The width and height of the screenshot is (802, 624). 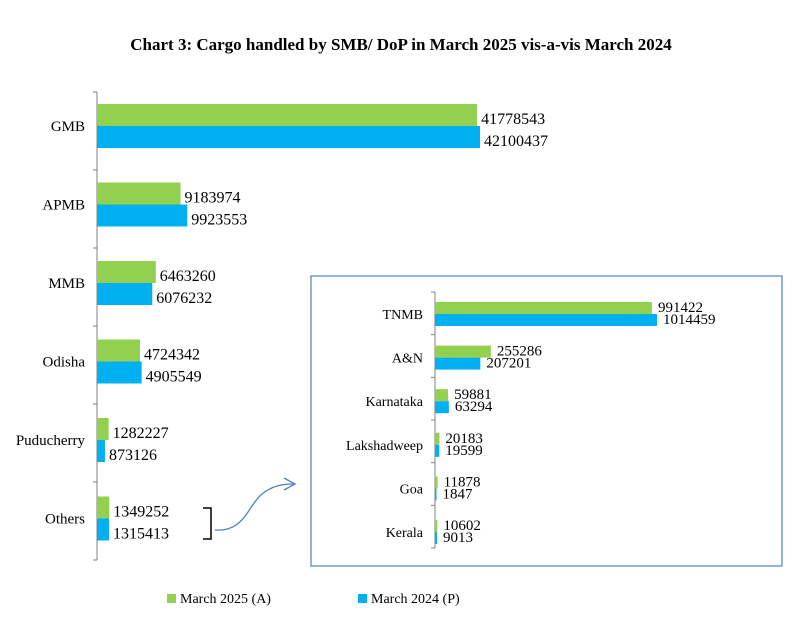 What do you see at coordinates (458, 363) in the screenshot?
I see `inset-bar-a-n-march-2024-p` at bounding box center [458, 363].